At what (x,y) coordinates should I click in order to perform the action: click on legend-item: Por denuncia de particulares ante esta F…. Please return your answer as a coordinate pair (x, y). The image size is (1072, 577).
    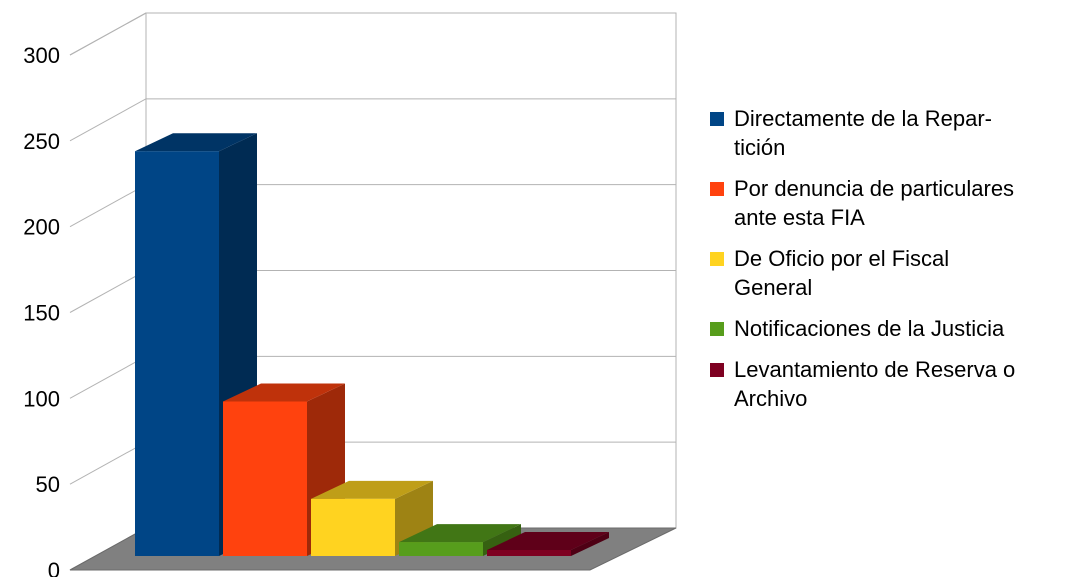
    Looking at the image, I should click on (890, 203).